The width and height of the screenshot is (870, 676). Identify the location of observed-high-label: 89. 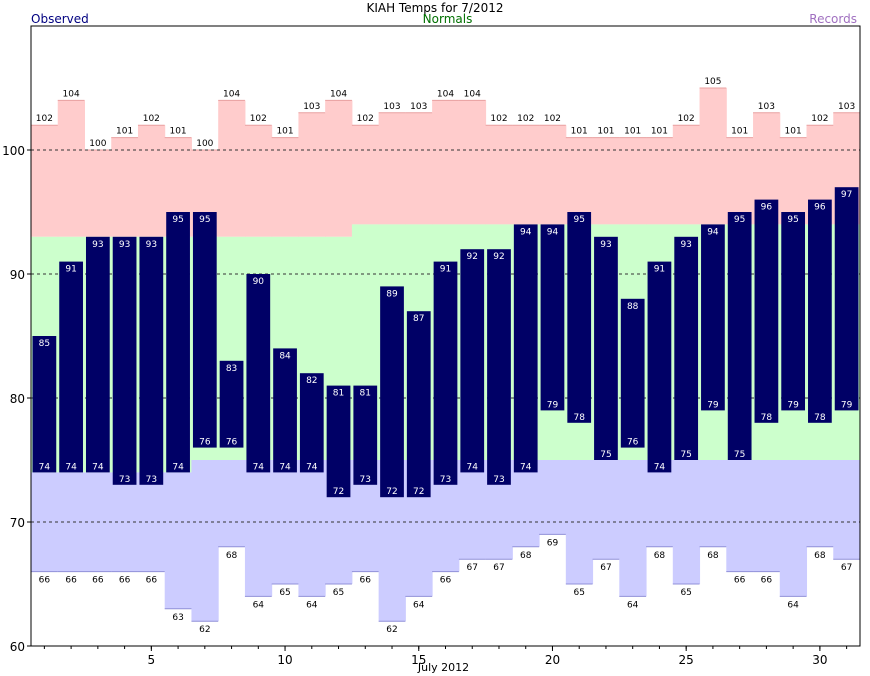
(392, 294).